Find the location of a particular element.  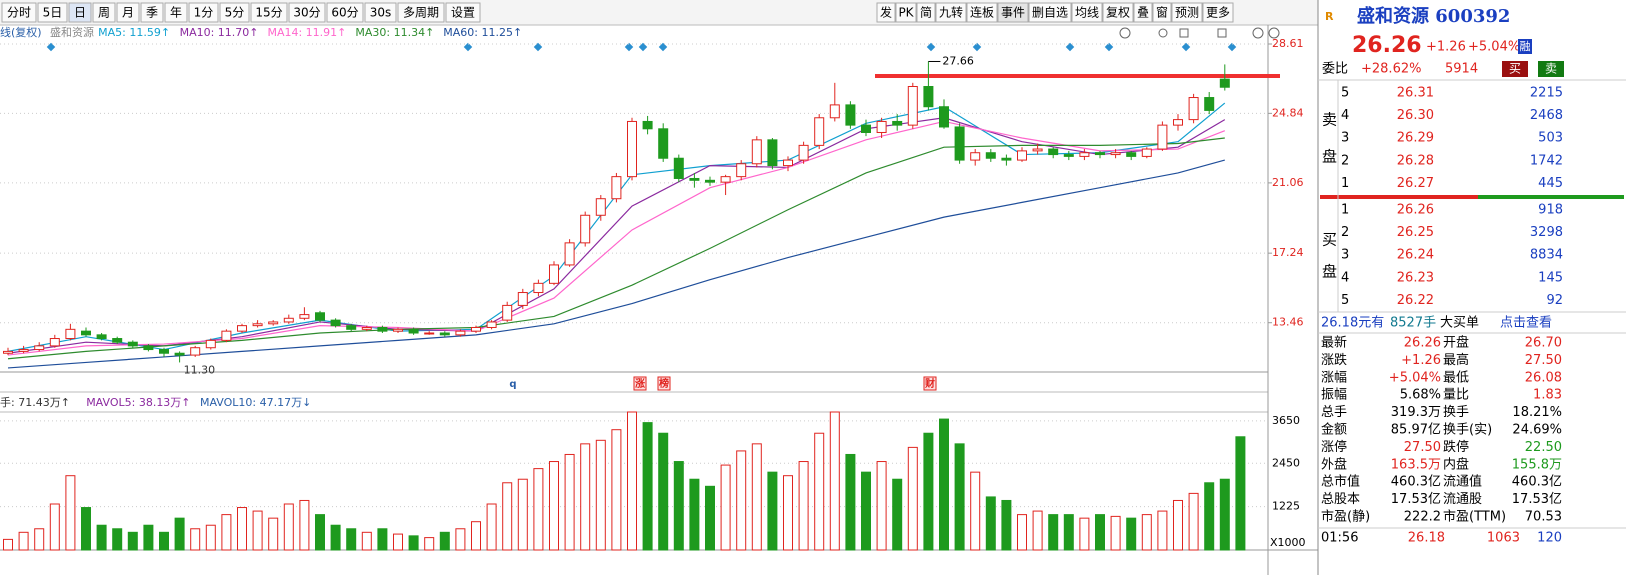

toolbar-label: 日 is located at coordinates (80, 13).